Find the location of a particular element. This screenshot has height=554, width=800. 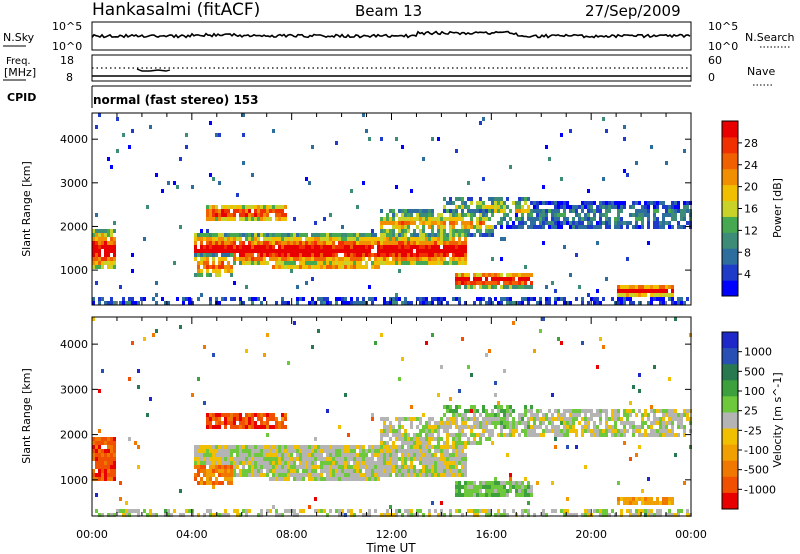

y-tick-label: 2000 is located at coordinates (74, 435).